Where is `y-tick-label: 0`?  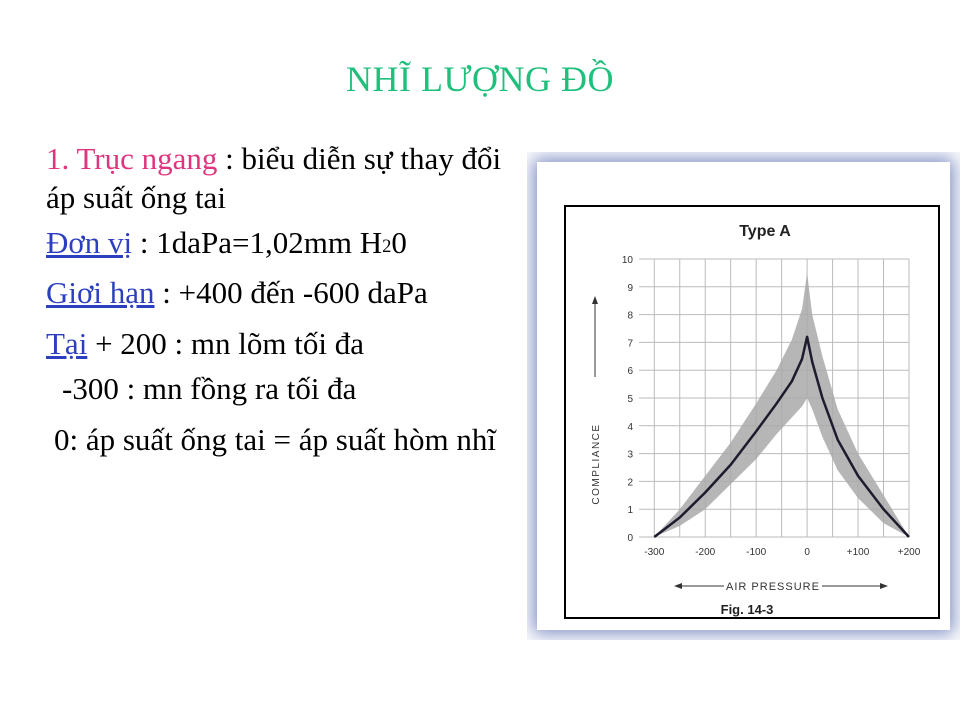 y-tick-label: 0 is located at coordinates (630, 538).